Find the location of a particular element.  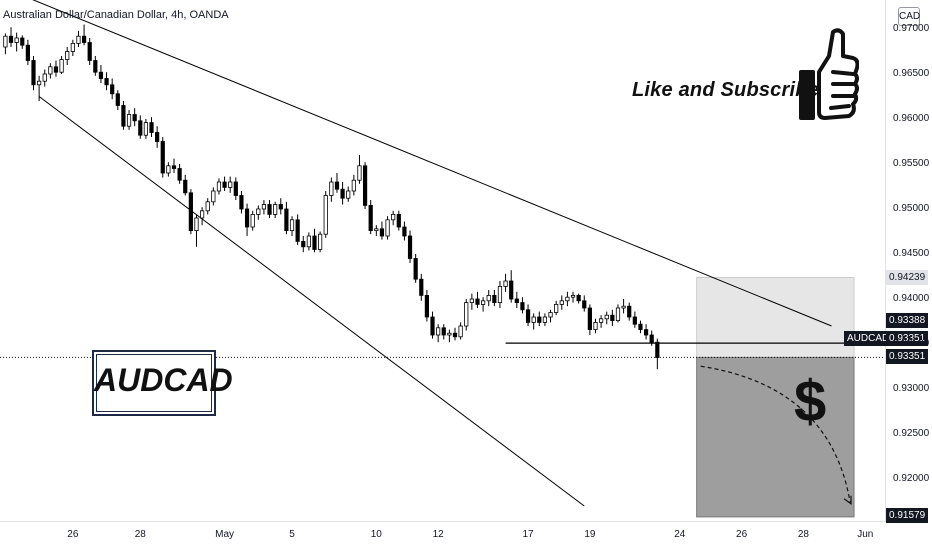

price-label-zone-top: 0.94239 is located at coordinates (907, 277).